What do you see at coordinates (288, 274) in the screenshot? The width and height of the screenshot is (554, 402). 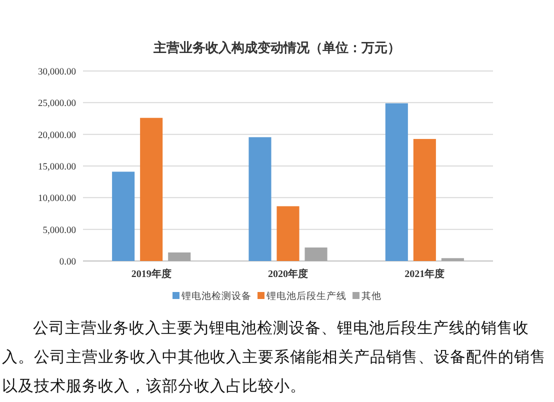 I see `x-tick-label: 2020年度` at bounding box center [288, 274].